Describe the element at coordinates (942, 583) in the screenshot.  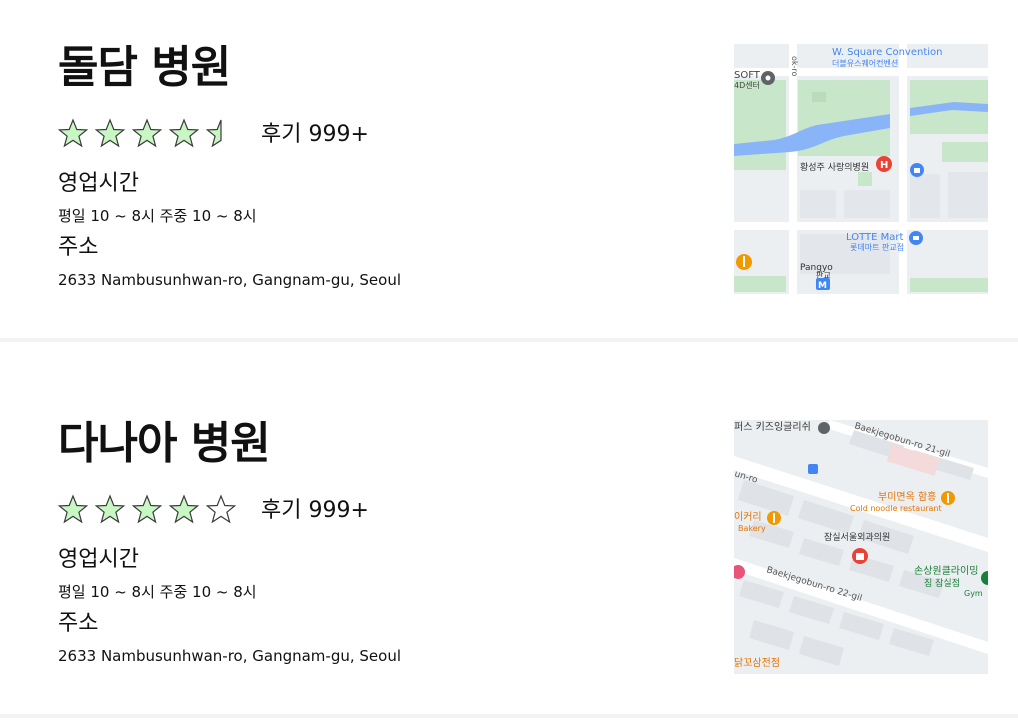
I see `map-label: 짐 잠실점` at that location.